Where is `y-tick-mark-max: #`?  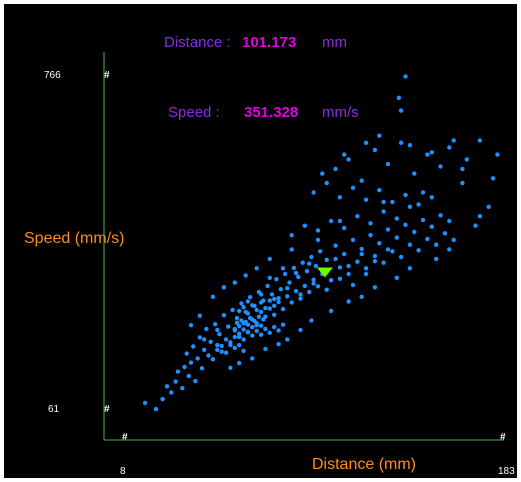
y-tick-mark-max: # is located at coordinates (107, 75).